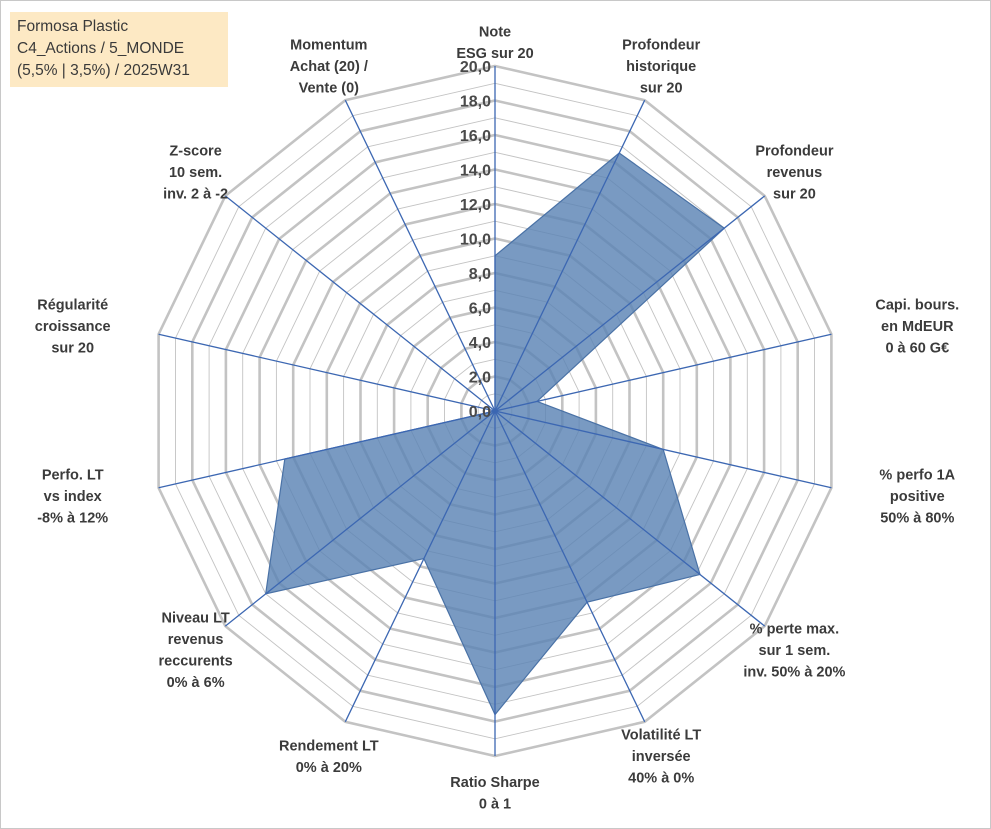 The image size is (991, 829). Describe the element at coordinates (72, 519) in the screenshot. I see `axis-label-line: -8% à 12%` at that location.